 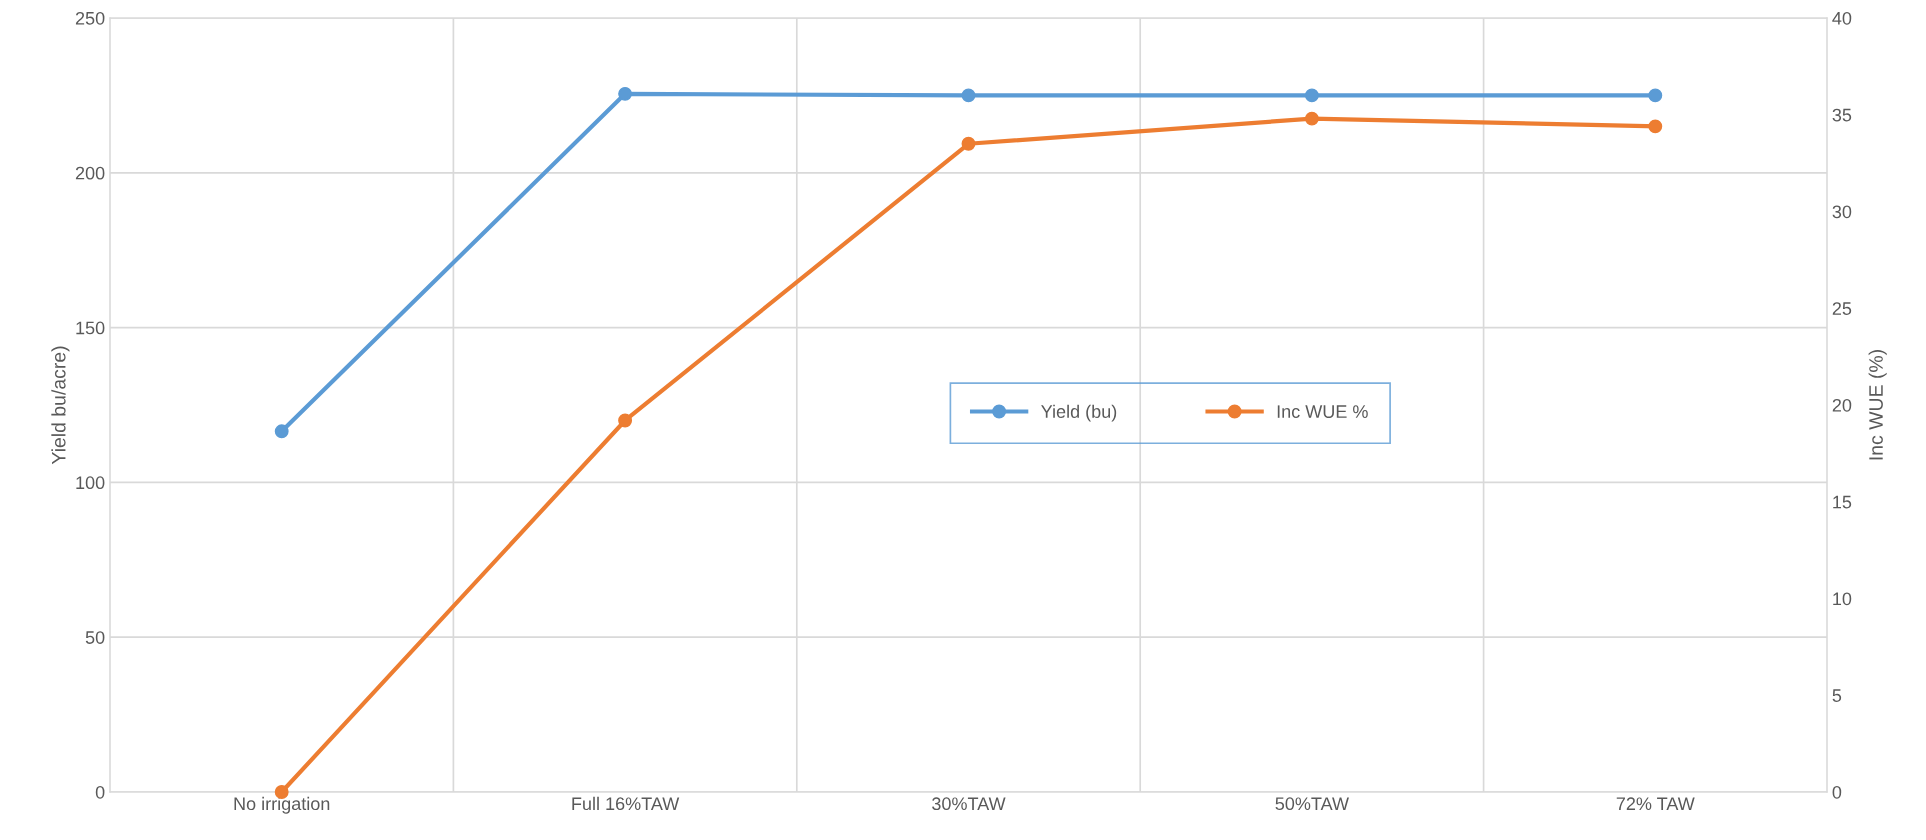 I want to click on y-tick-label: 50, so click(x=95, y=637).